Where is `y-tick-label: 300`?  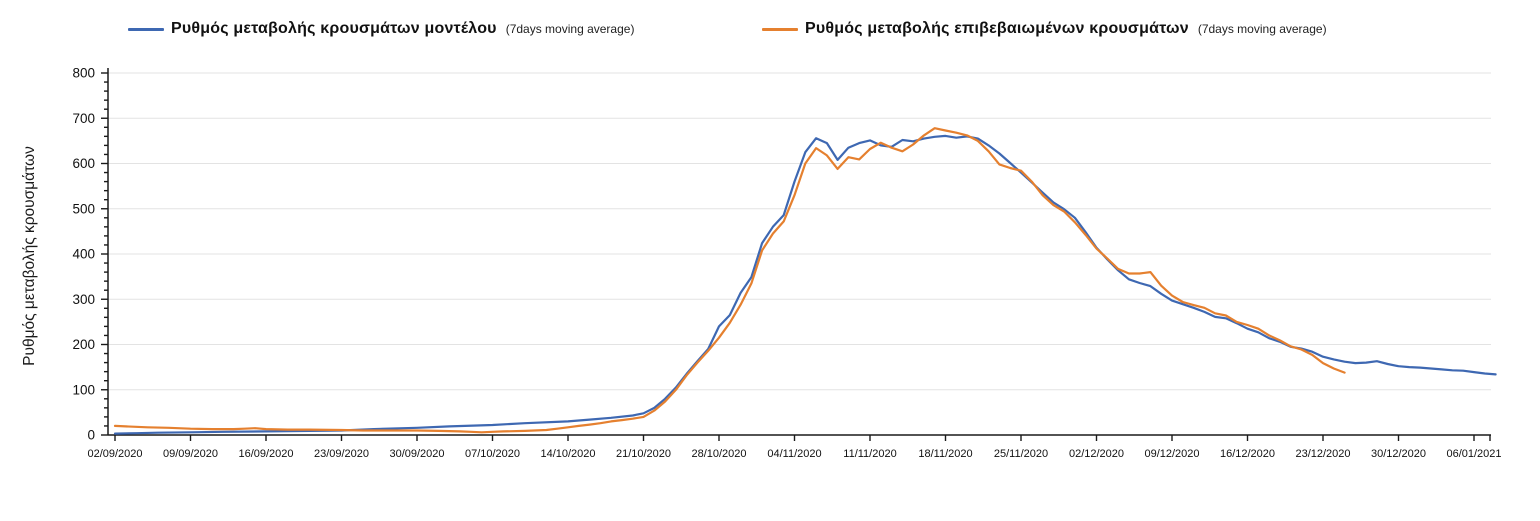
y-tick-label: 300 is located at coordinates (83, 299).